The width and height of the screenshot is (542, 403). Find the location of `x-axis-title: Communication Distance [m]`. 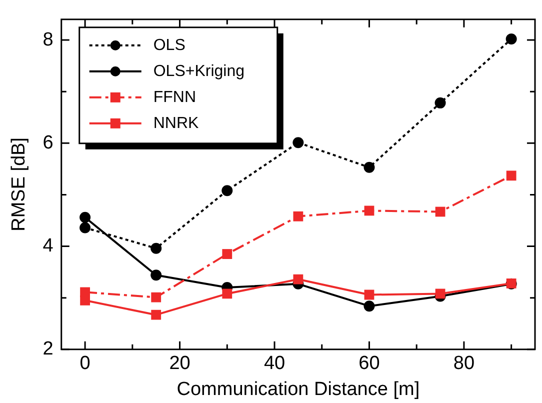

x-axis-title: Communication Distance [m] is located at coordinates (298, 389).